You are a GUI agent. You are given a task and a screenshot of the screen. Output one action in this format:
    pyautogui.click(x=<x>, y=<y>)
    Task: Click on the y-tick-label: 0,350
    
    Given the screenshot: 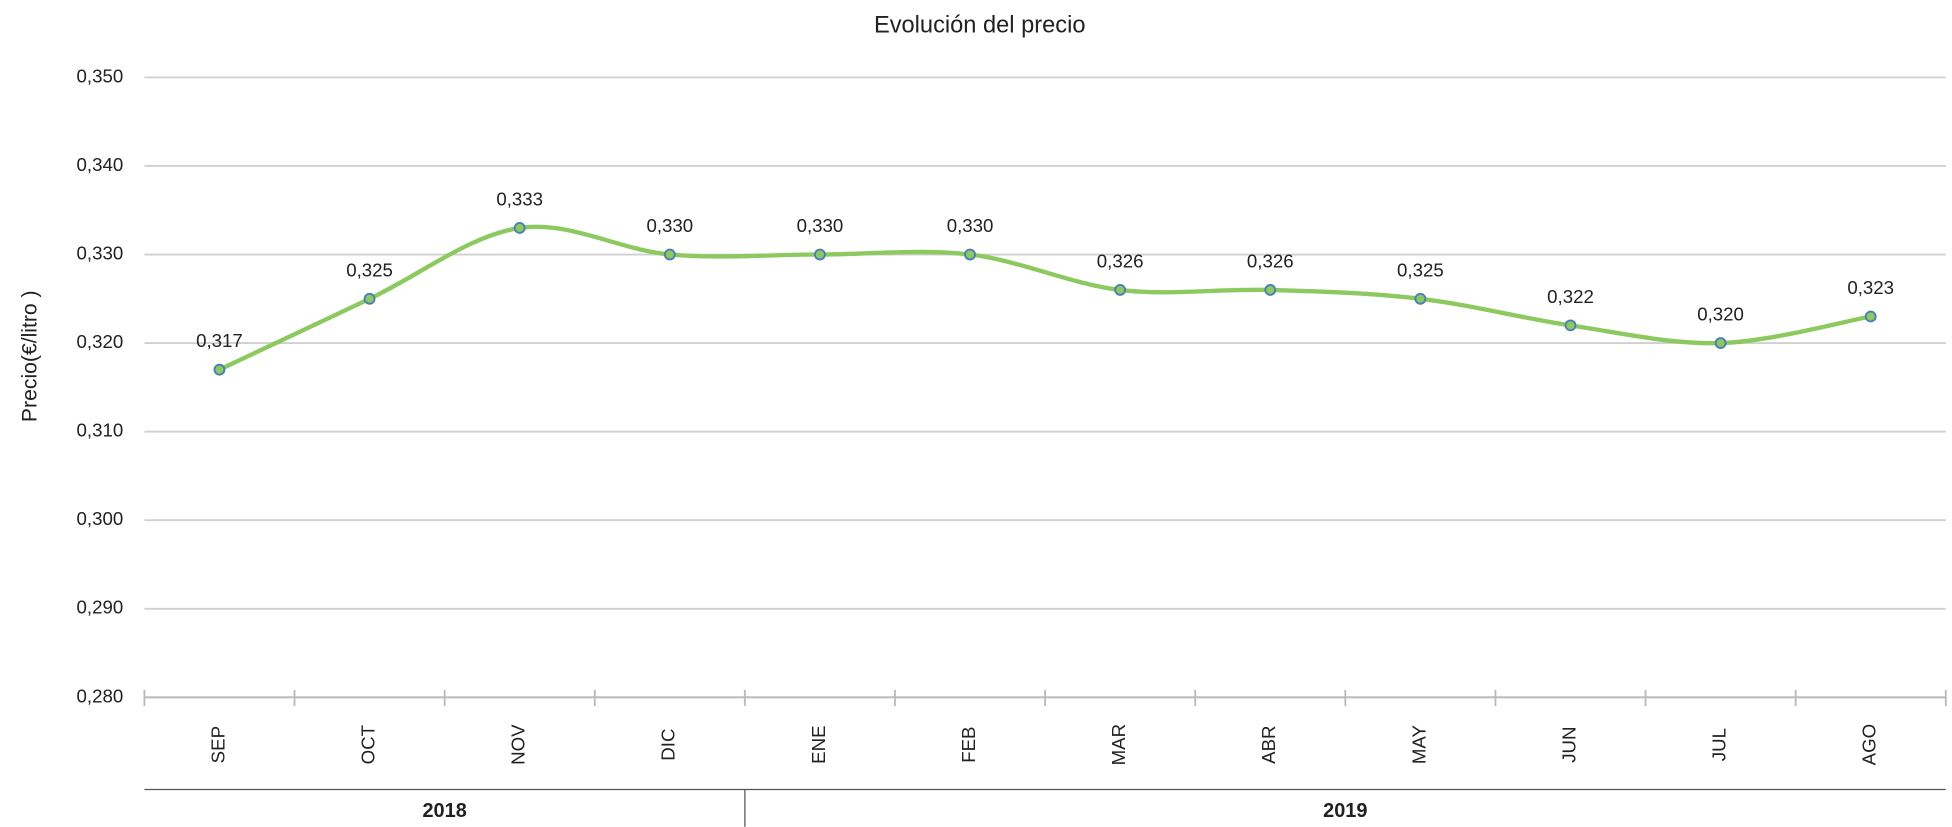 What is the action you would take?
    pyautogui.click(x=100, y=75)
    